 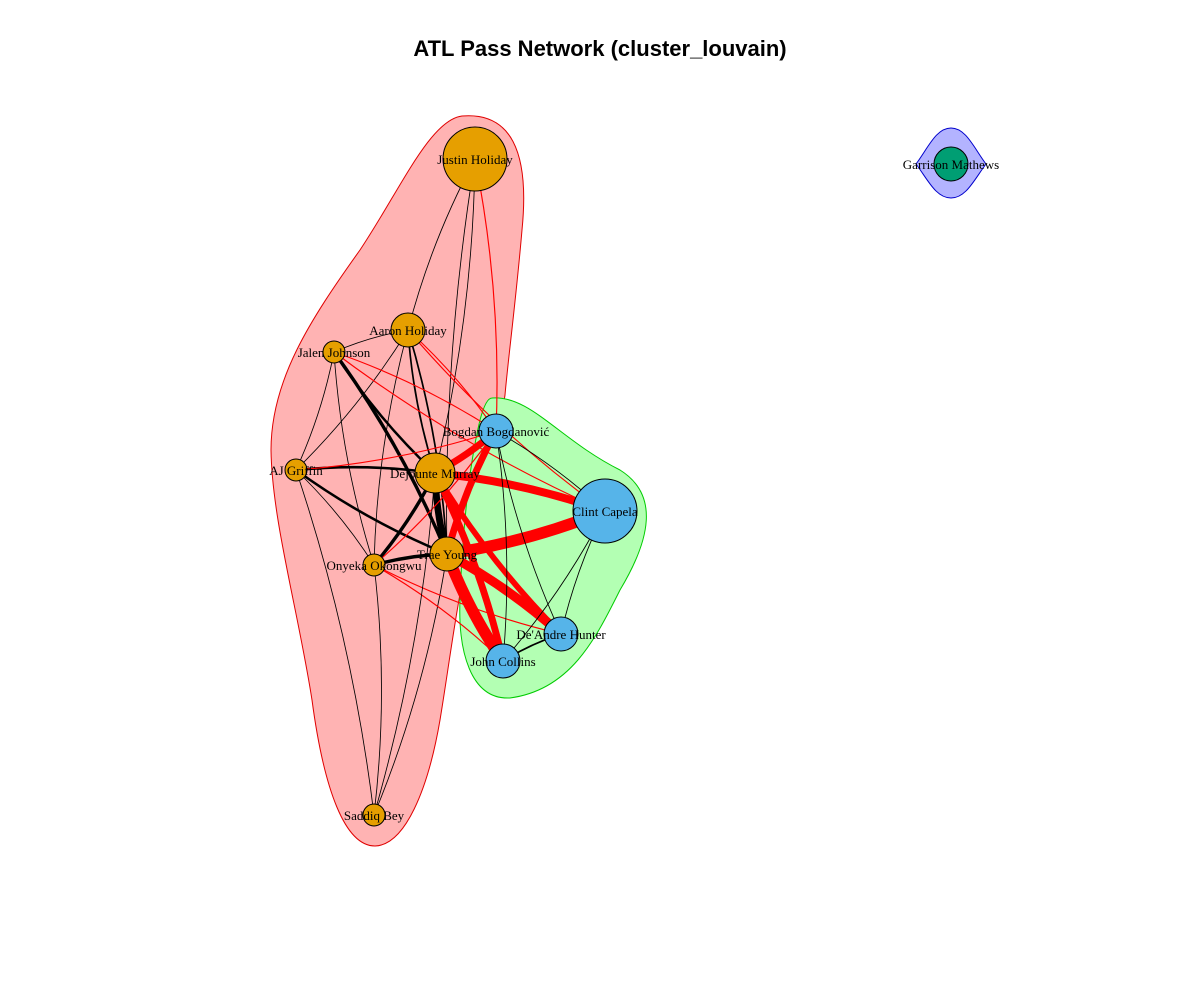 I want to click on community-2-hull, so click(x=553, y=548).